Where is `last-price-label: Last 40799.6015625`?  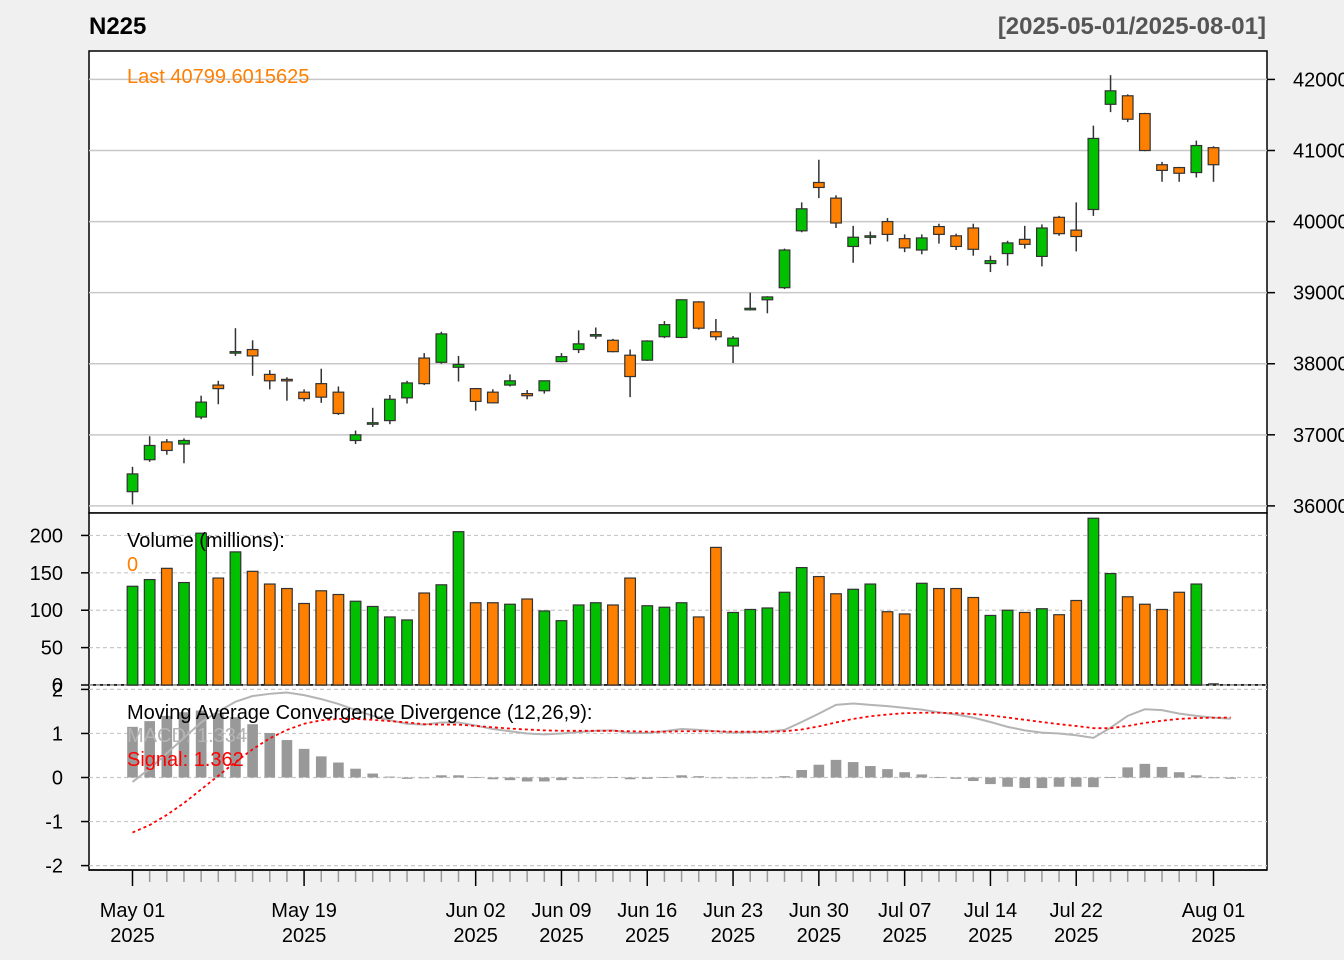 last-price-label: Last 40799.6015625 is located at coordinates (218, 77).